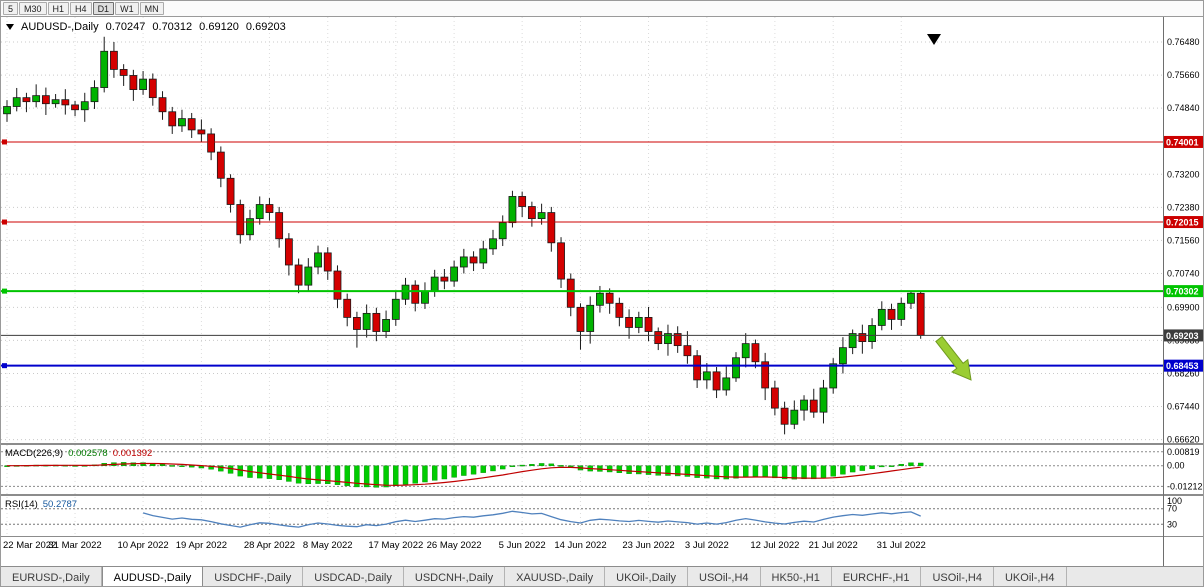 The width and height of the screenshot is (1204, 587). What do you see at coordinates (602, 9) in the screenshot?
I see `timeframe-toolbar: 5 M30 H1 H4 D1 W1 MN` at bounding box center [602, 9].